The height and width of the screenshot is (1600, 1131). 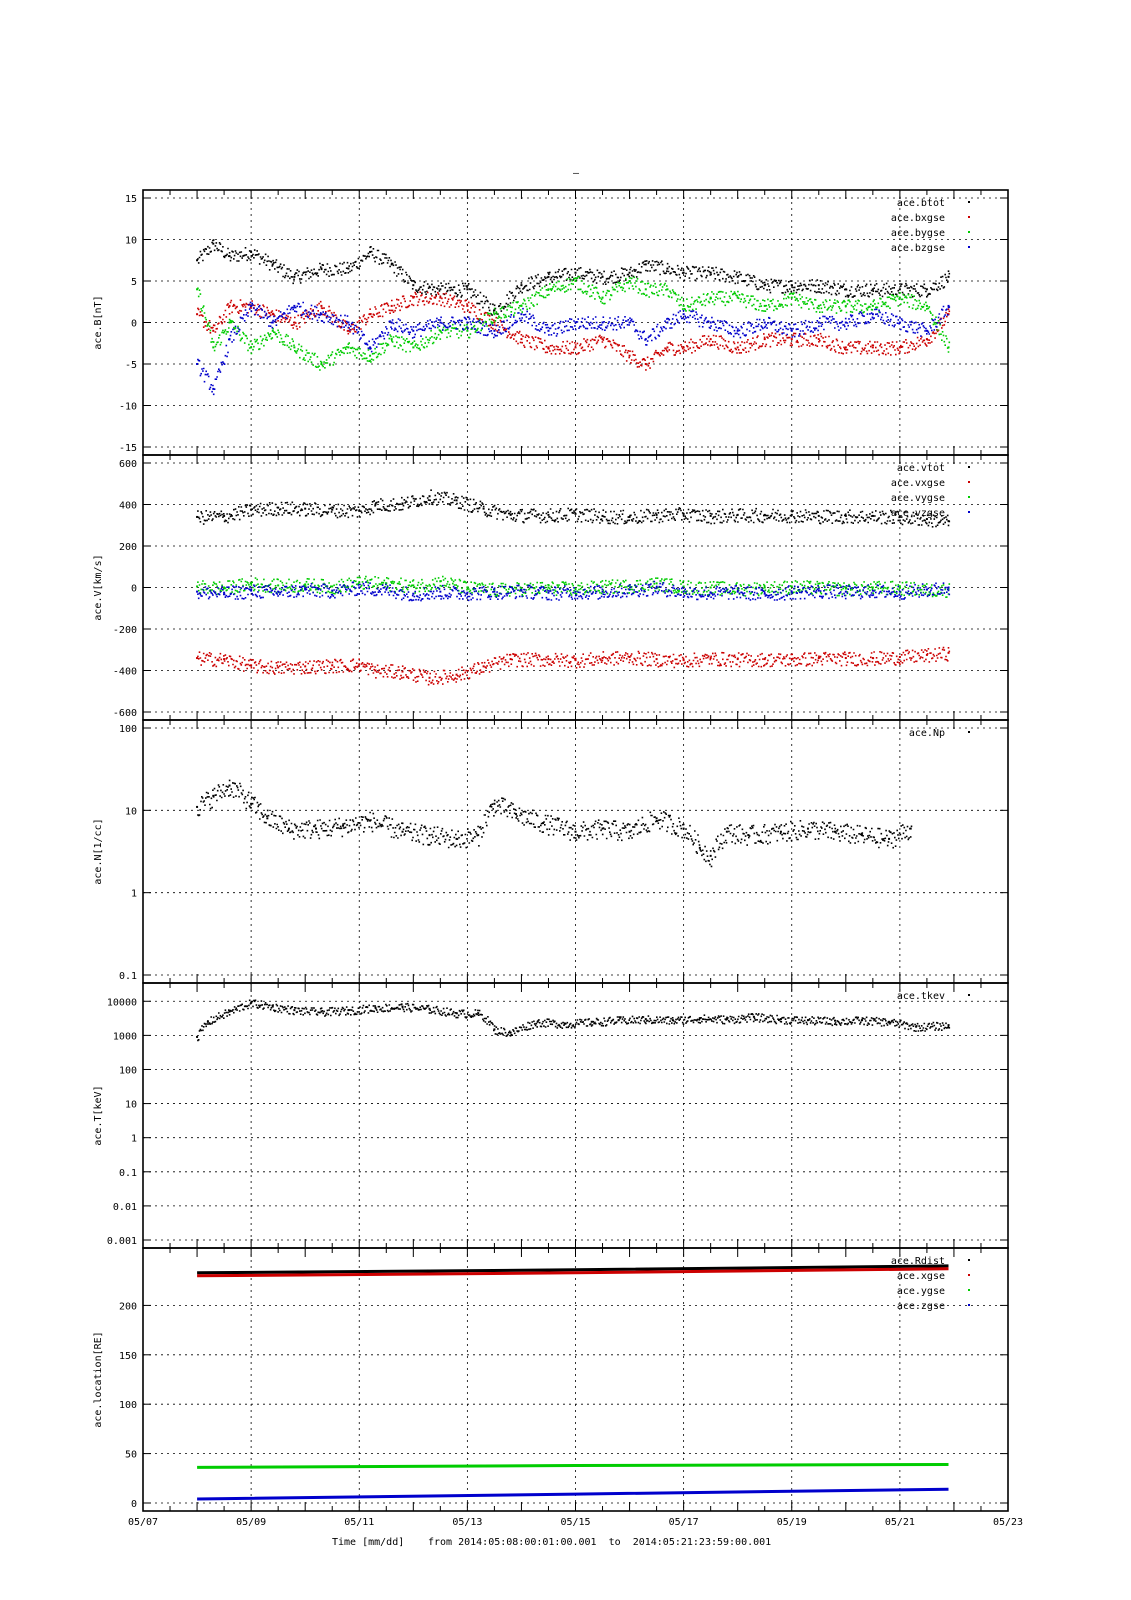 I want to click on y-tick-label: 5, so click(x=134, y=282).